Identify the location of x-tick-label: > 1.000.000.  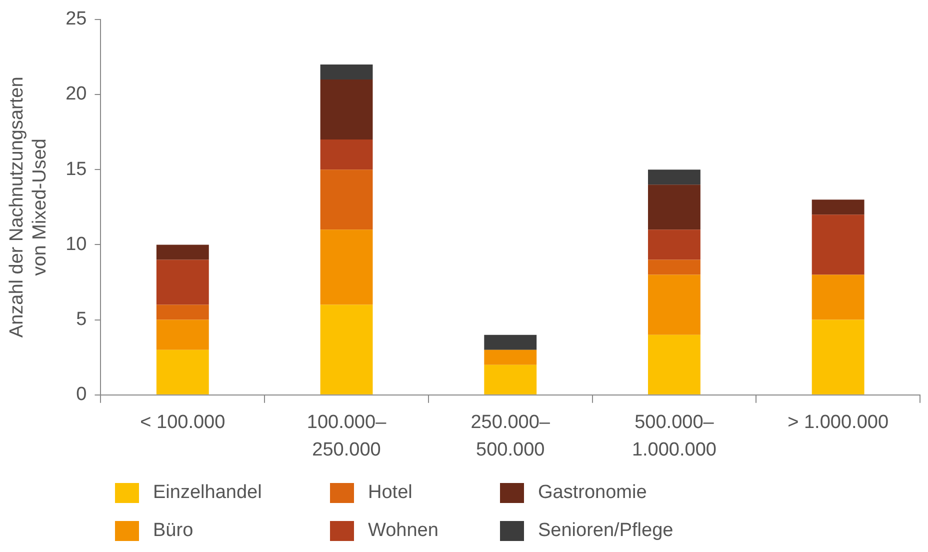
(838, 422).